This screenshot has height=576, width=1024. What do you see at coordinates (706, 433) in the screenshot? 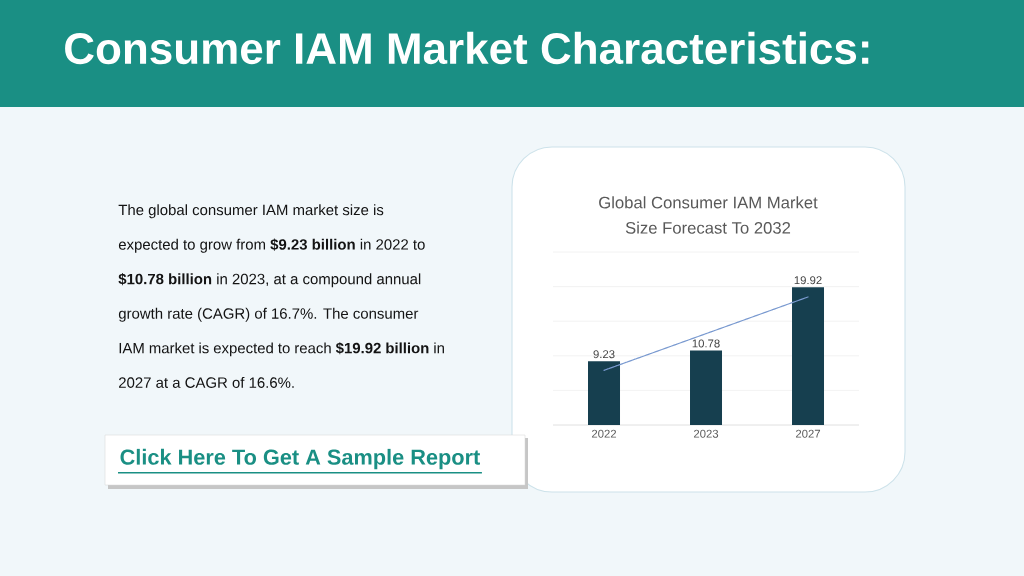
I see `x-tick-label: 2023` at bounding box center [706, 433].